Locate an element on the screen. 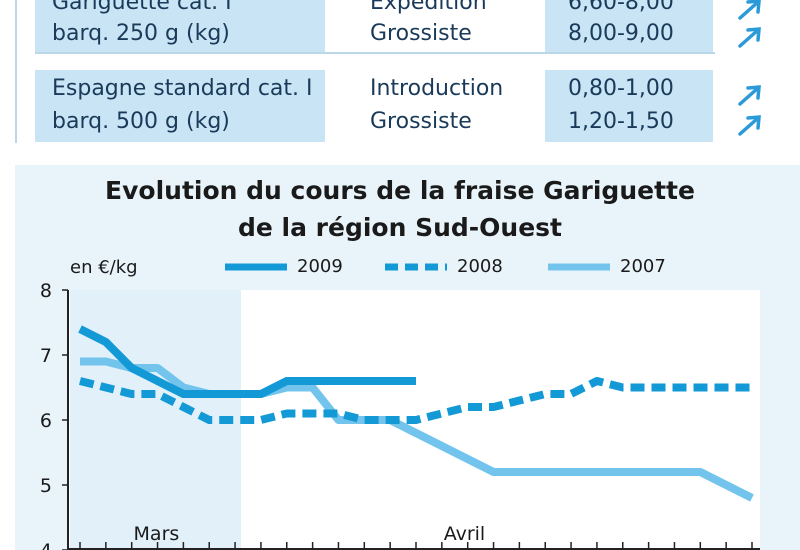 The image size is (800, 550). price-range: 0,80-1,00 is located at coordinates (621, 88).